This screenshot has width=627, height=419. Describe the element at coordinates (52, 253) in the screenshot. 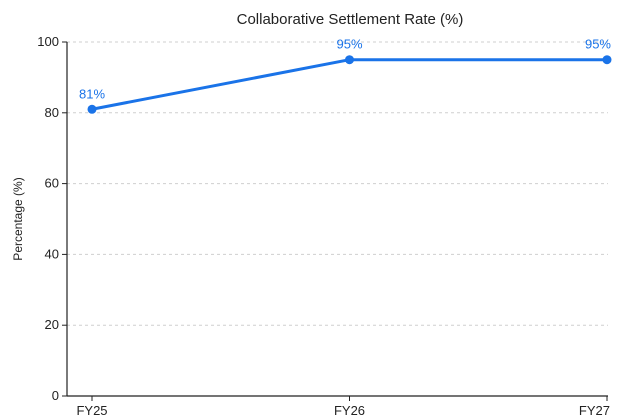

I see `y-tick-label: 40` at that location.